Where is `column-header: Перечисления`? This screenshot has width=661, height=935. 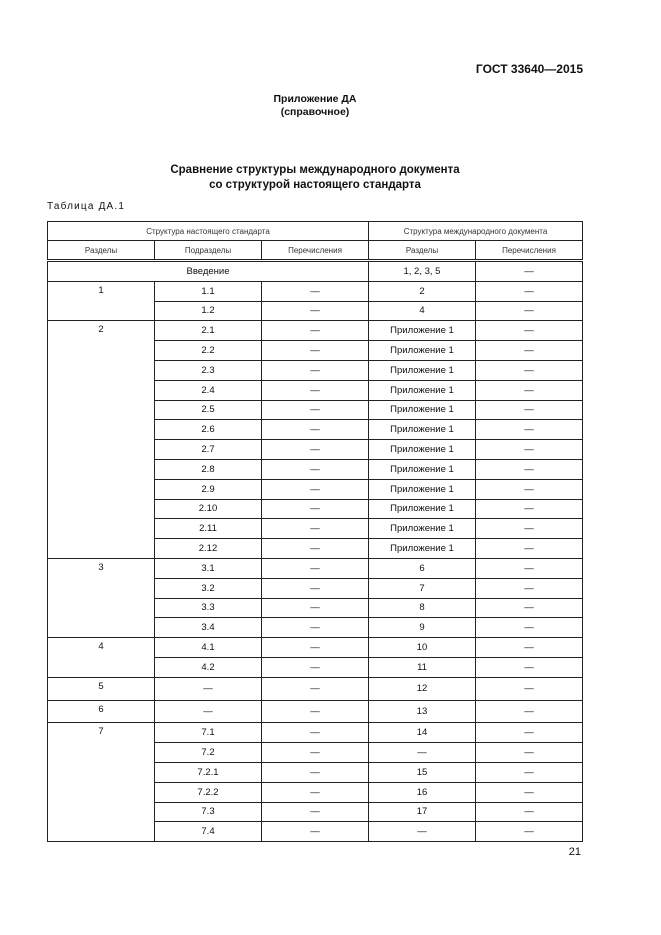 column-header: Перечисления is located at coordinates (315, 251).